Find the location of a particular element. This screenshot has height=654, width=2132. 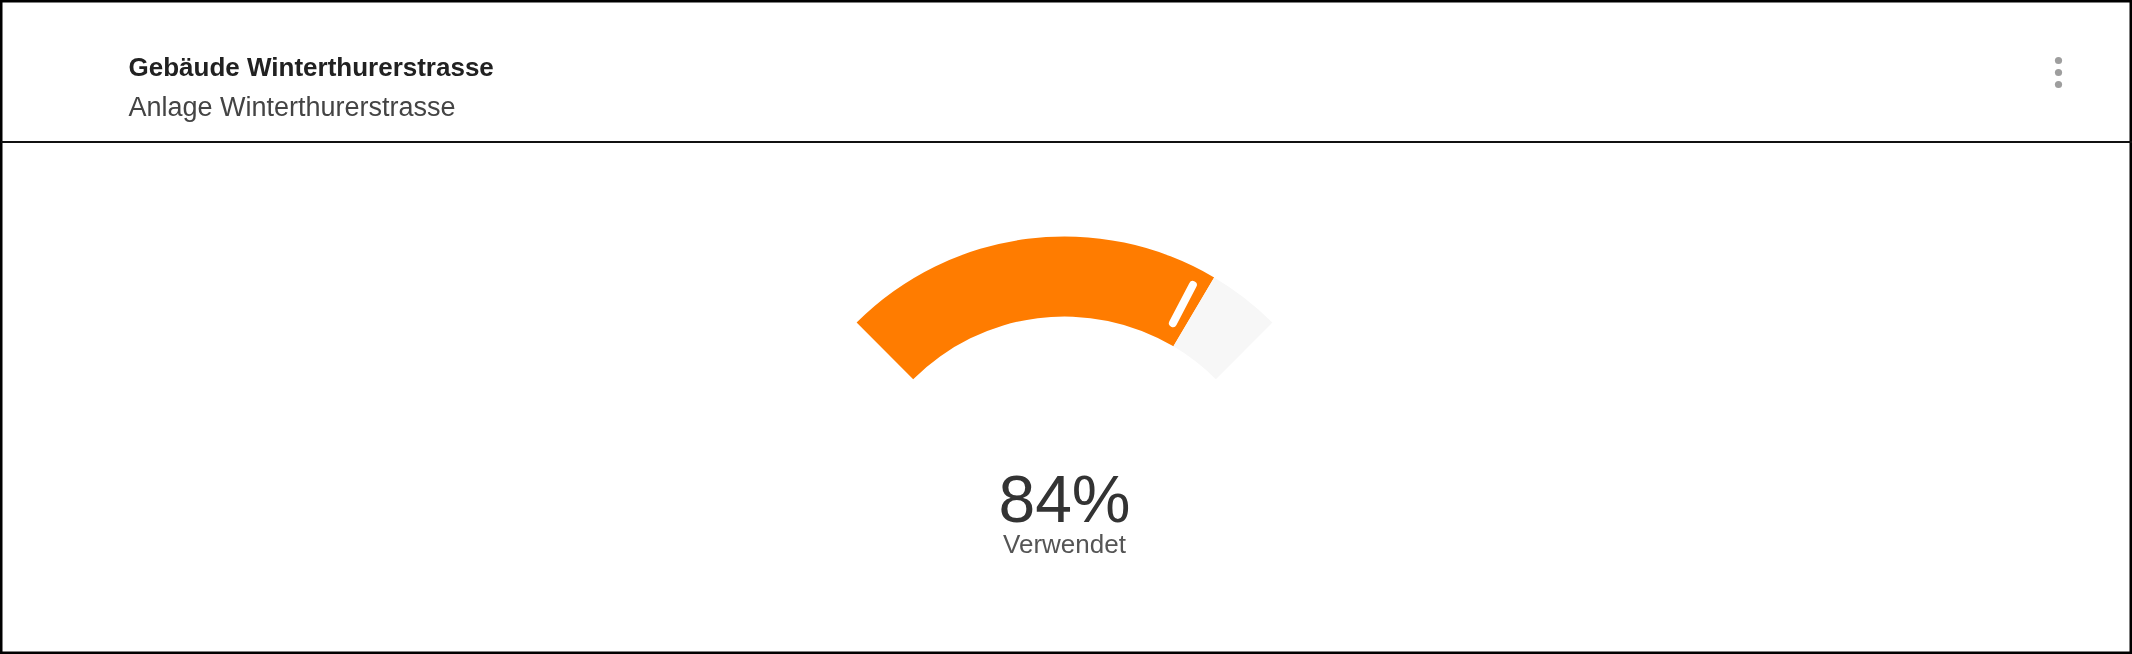

slice-label: Verwendet is located at coordinates (1065, 543).